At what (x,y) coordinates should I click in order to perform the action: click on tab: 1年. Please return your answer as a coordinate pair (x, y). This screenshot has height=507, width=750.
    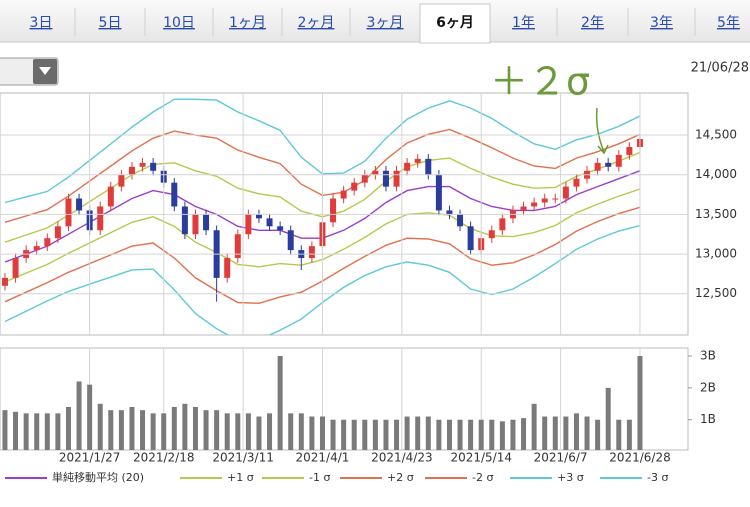
    Looking at the image, I should click on (523, 23).